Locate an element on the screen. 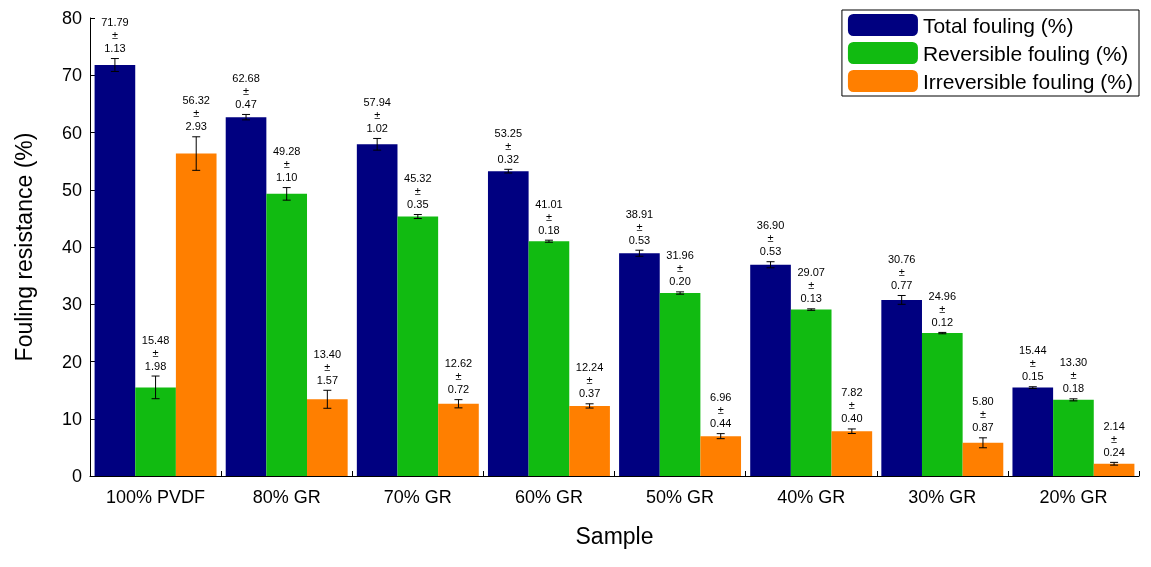  x-tick-label: 40% GR is located at coordinates (811, 497).